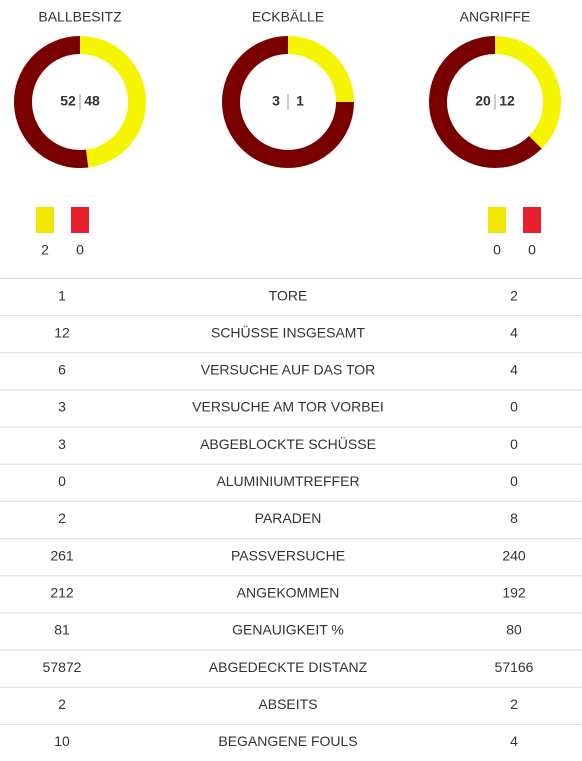 The image size is (582, 761). What do you see at coordinates (62, 593) in the screenshot?
I see `home-stat: 212` at bounding box center [62, 593].